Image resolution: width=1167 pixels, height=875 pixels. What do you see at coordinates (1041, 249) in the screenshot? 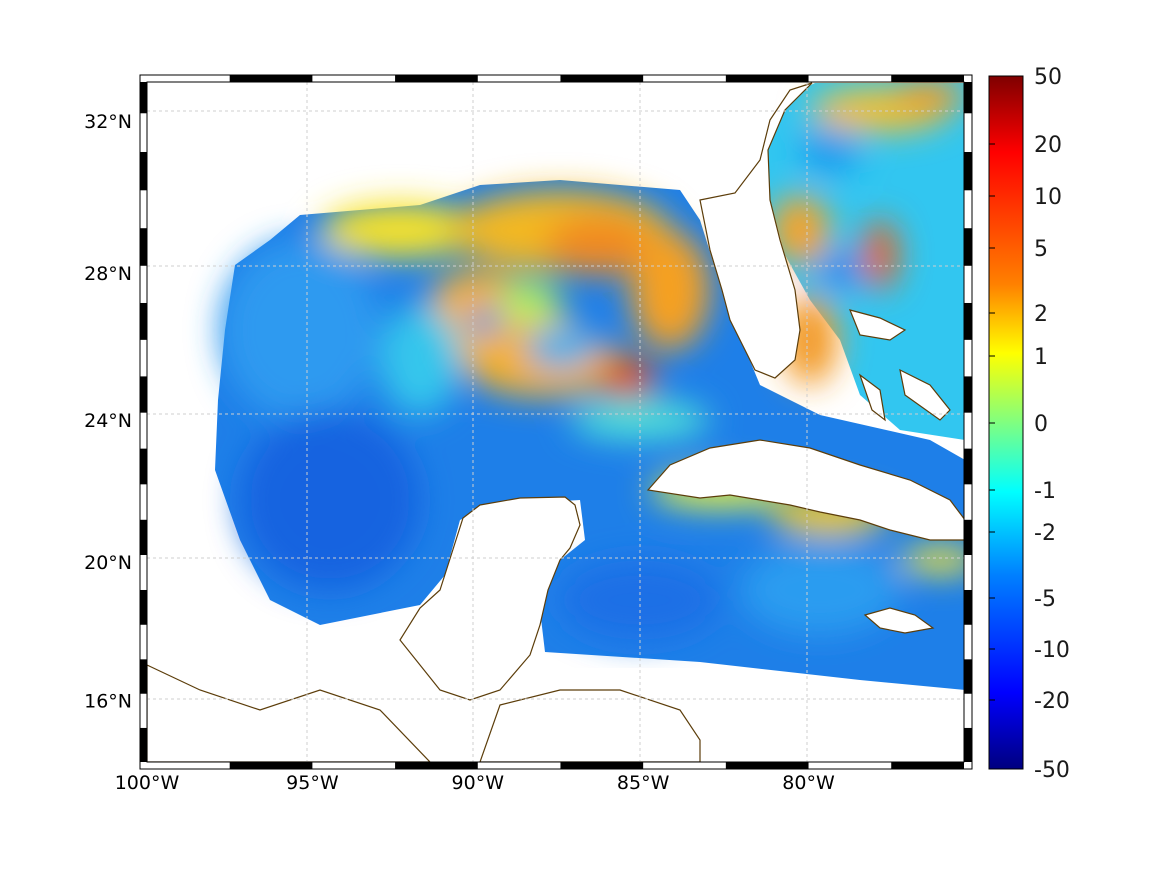
I see `colorbar-tick-label: 5` at bounding box center [1041, 249].